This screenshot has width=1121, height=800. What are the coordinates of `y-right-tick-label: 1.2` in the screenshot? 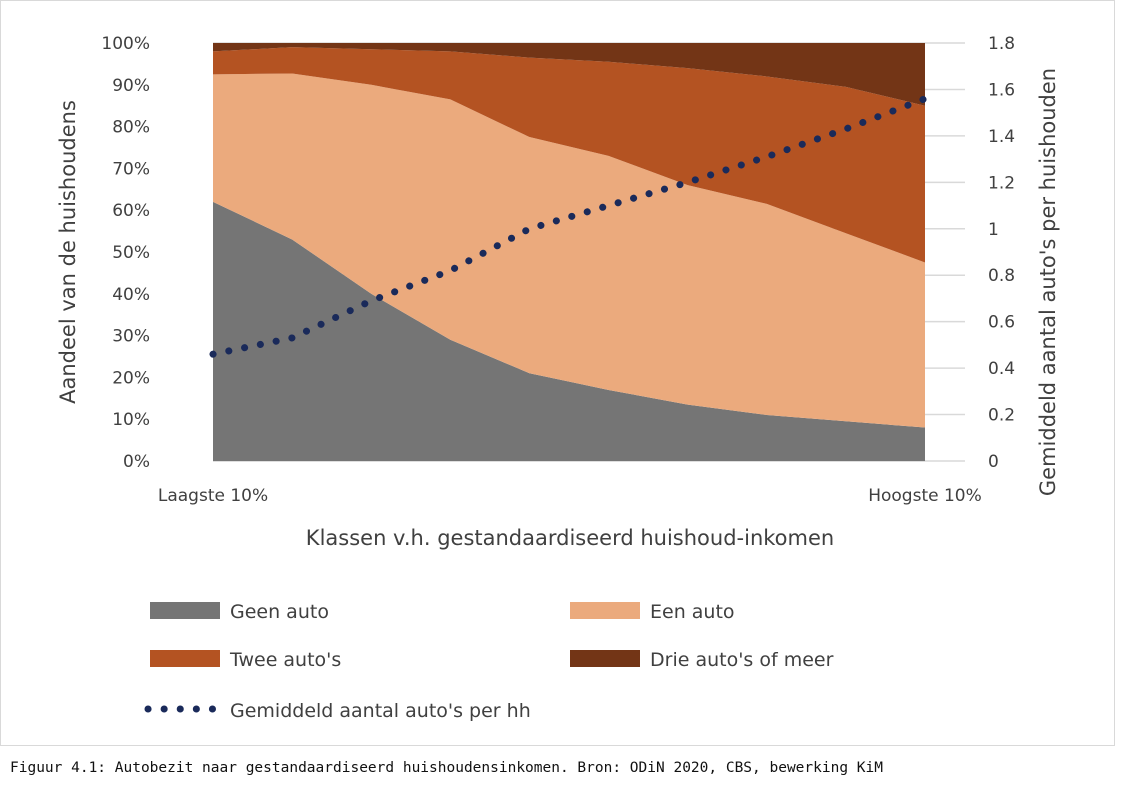 It's located at (1001, 183).